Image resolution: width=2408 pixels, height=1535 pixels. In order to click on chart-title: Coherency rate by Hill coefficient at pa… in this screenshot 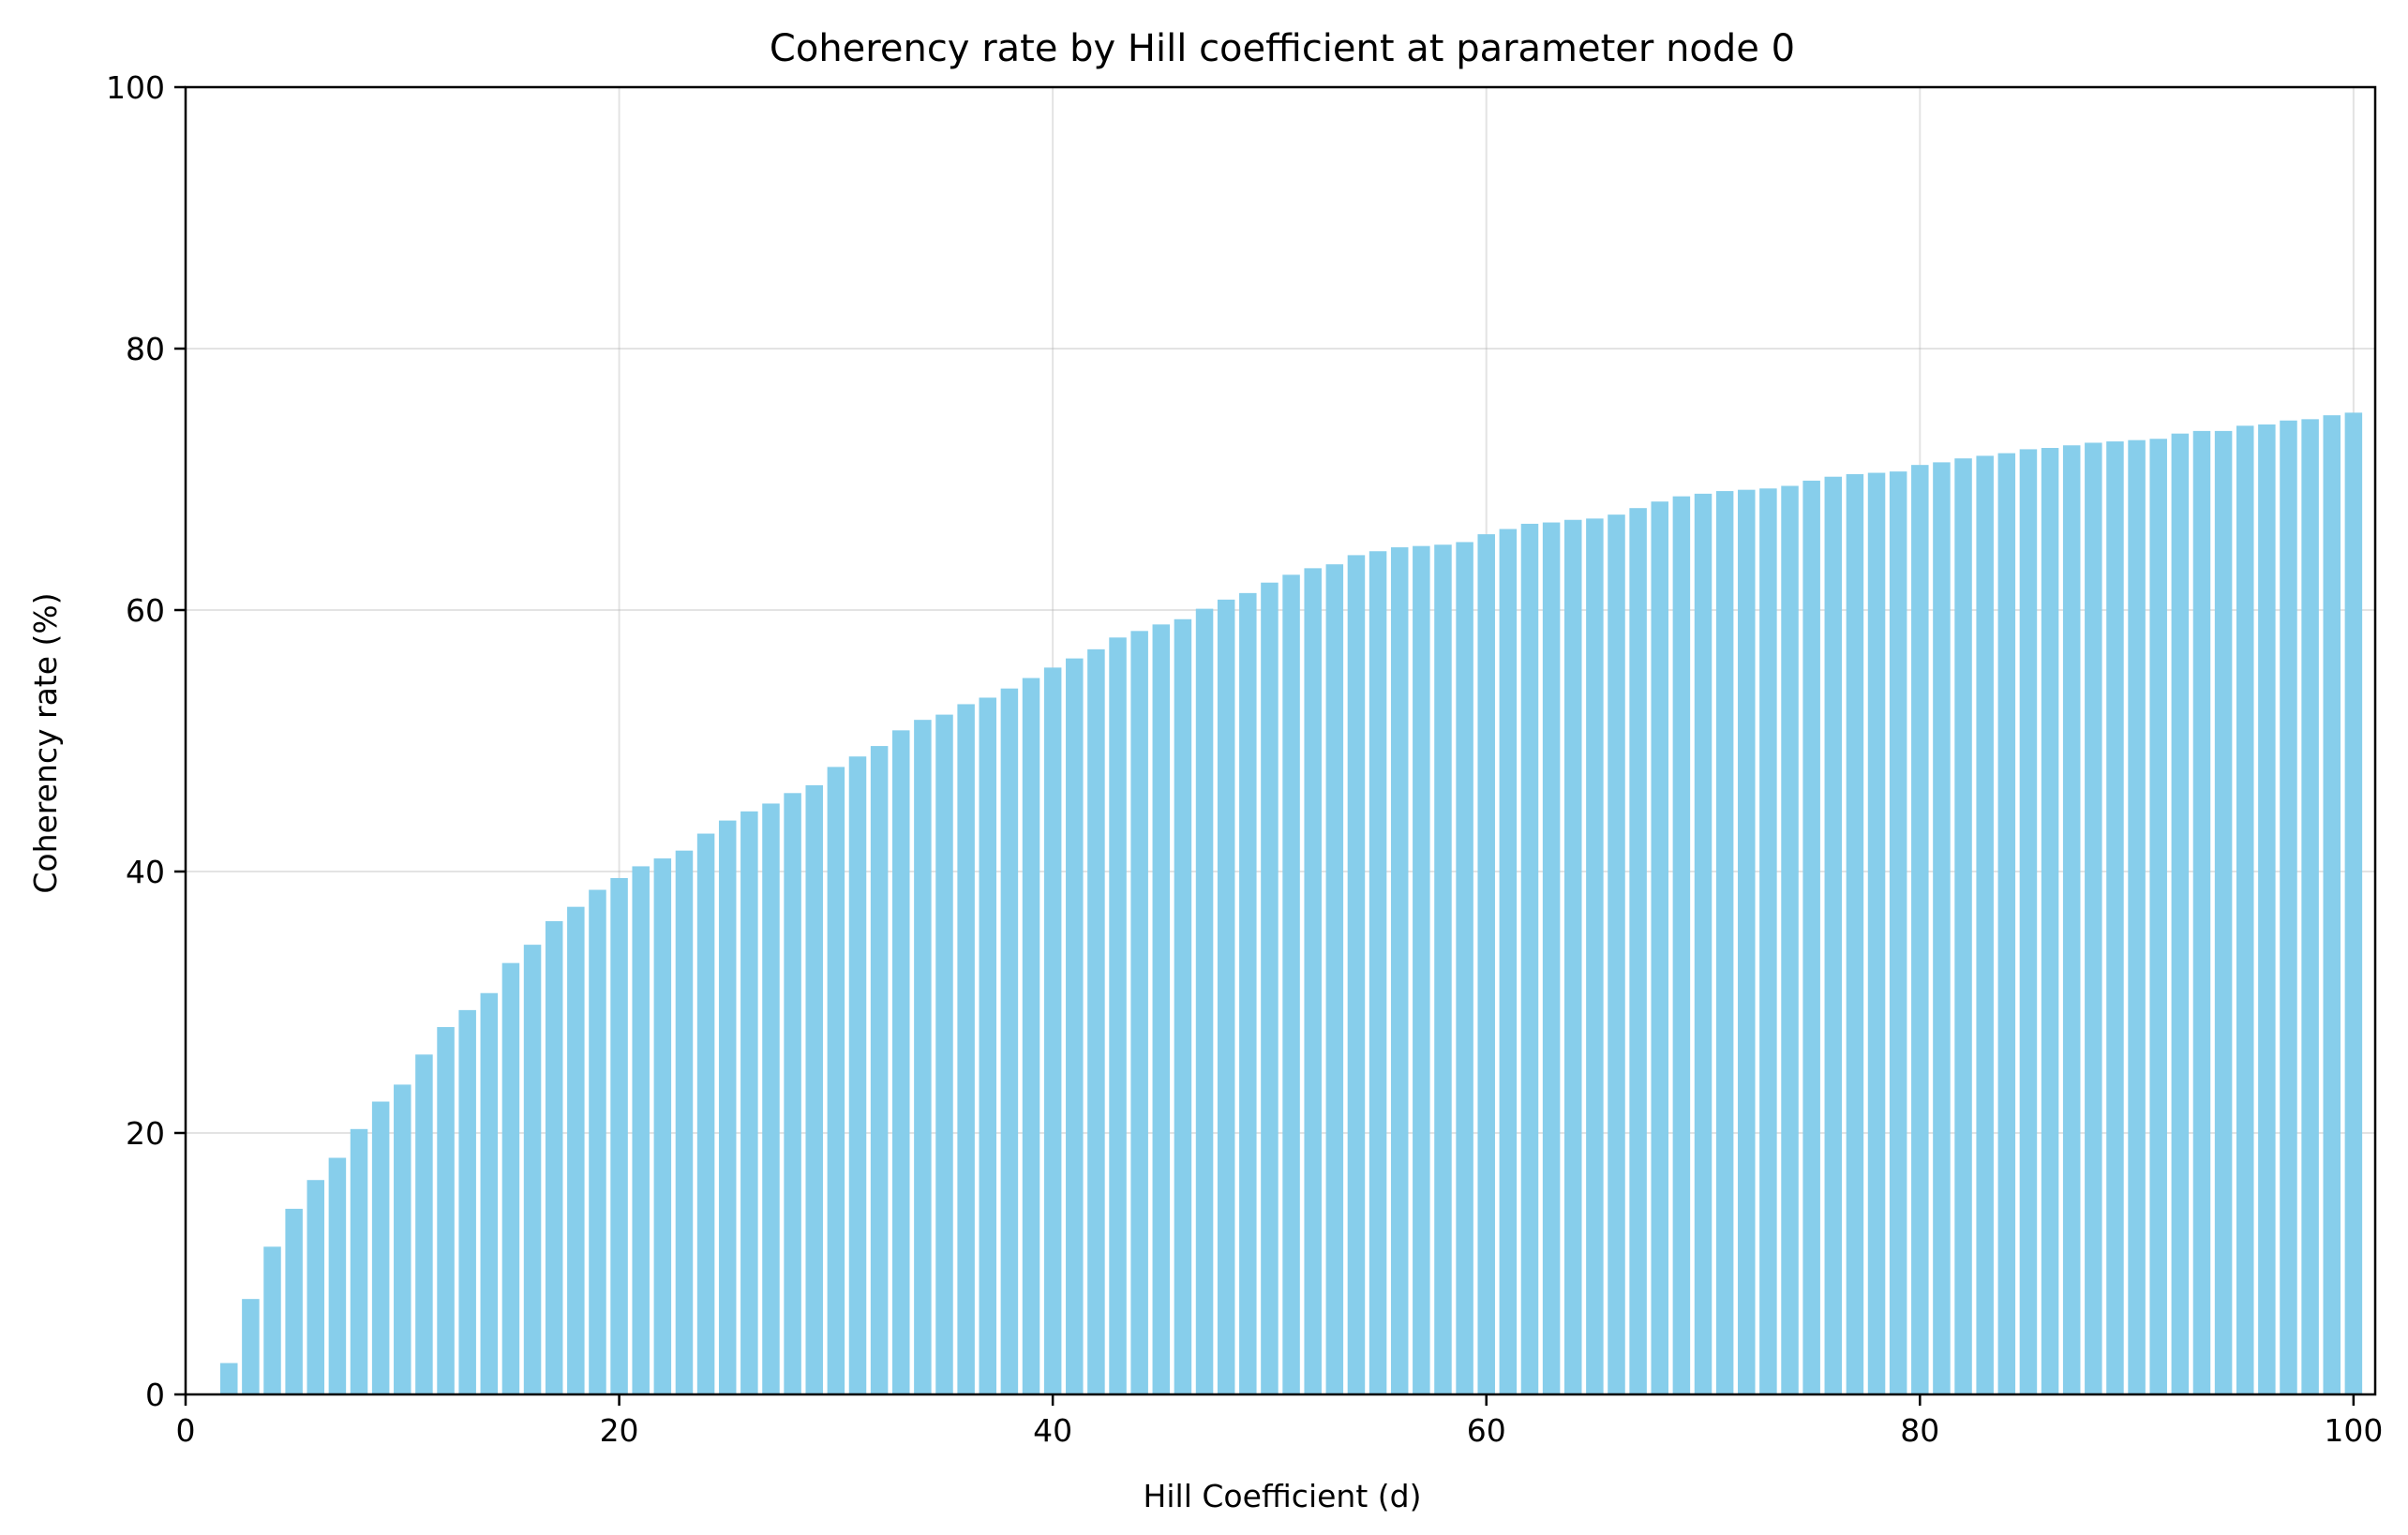, I will do `click(1282, 48)`.